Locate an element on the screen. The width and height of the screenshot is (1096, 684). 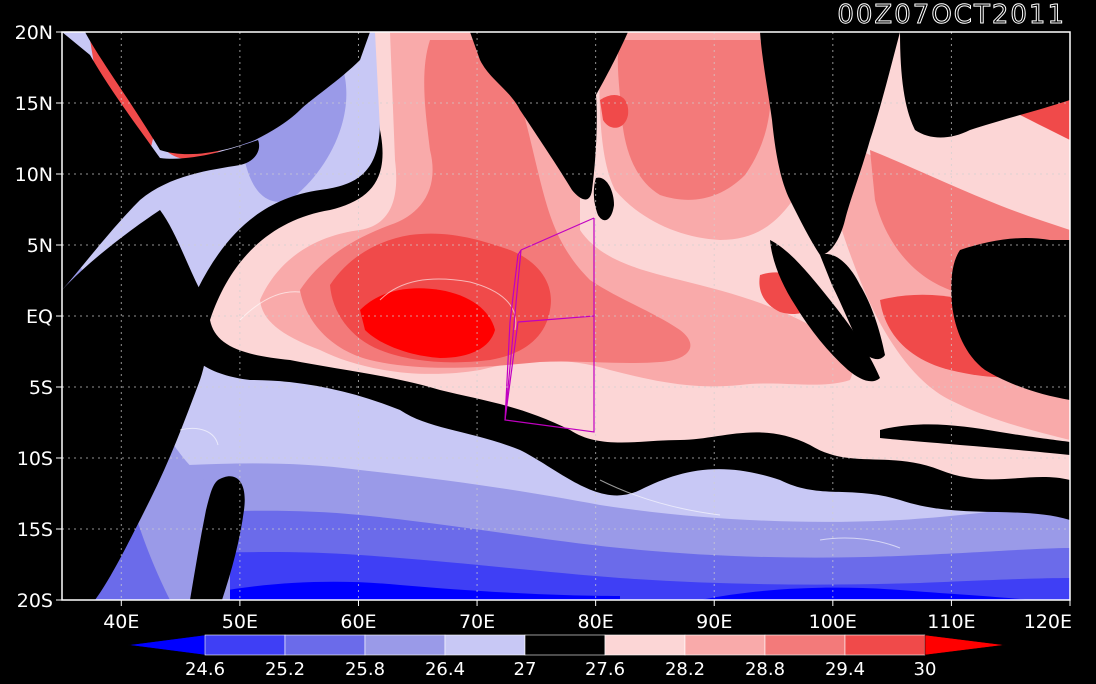
lat-label: 10S is located at coordinates (35, 459).